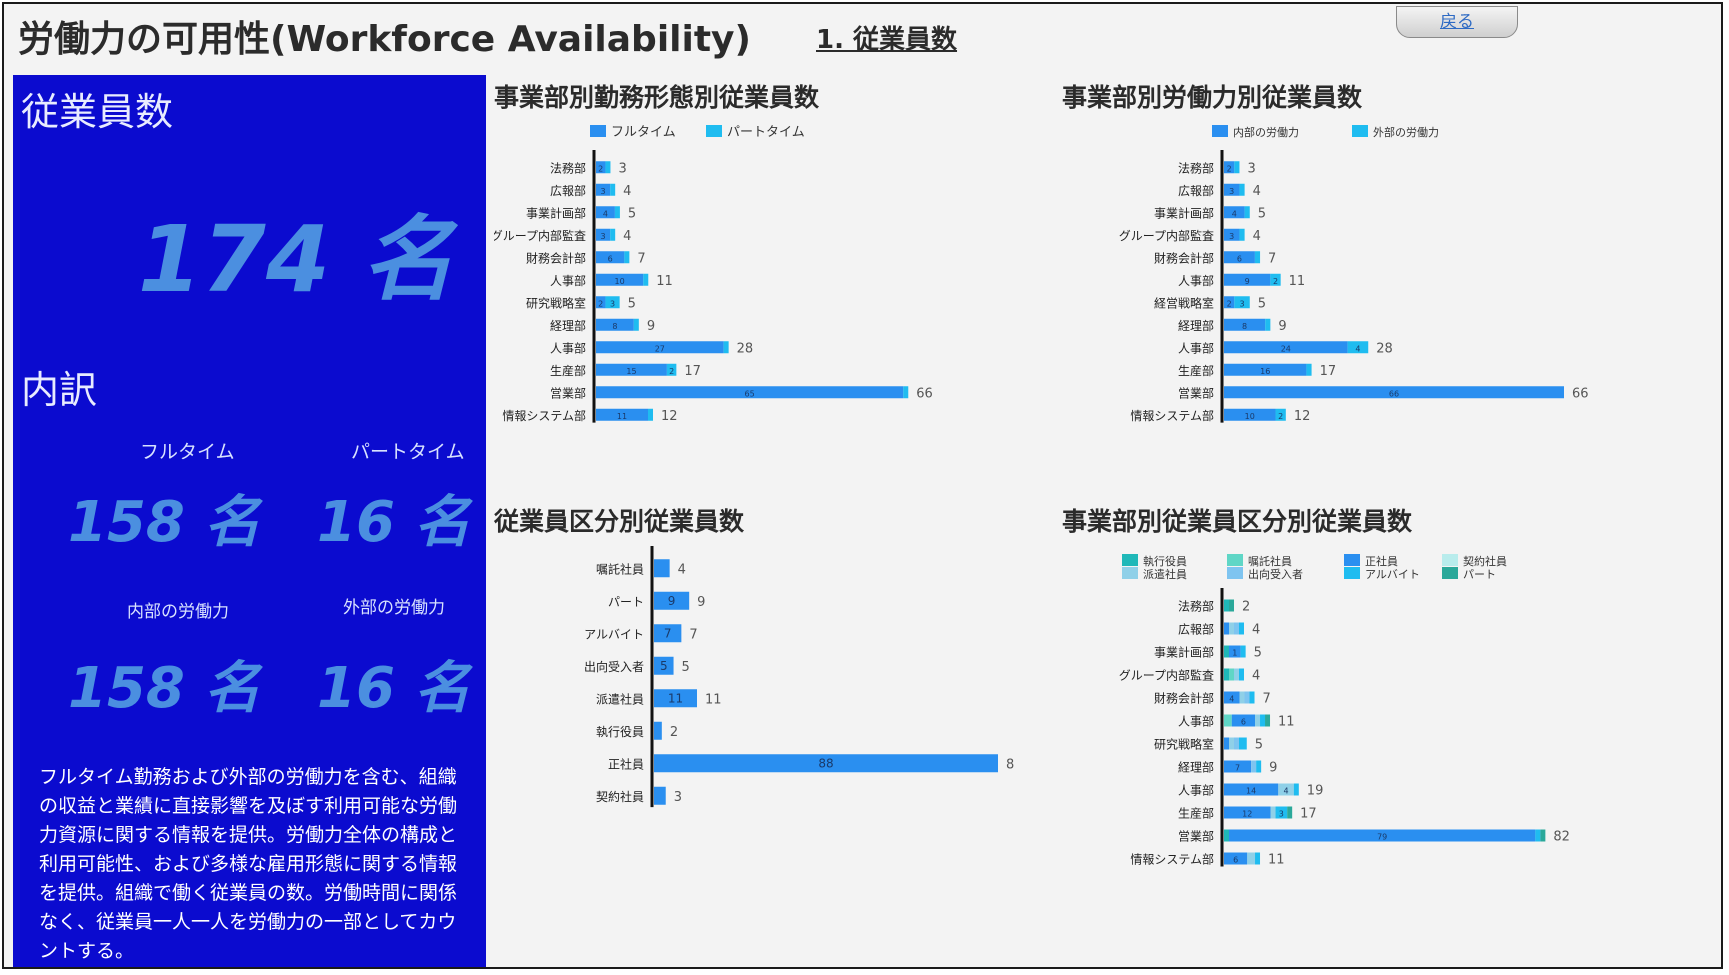 The height and width of the screenshot is (975, 1729). I want to click on segment-label: 79, so click(1382, 837).